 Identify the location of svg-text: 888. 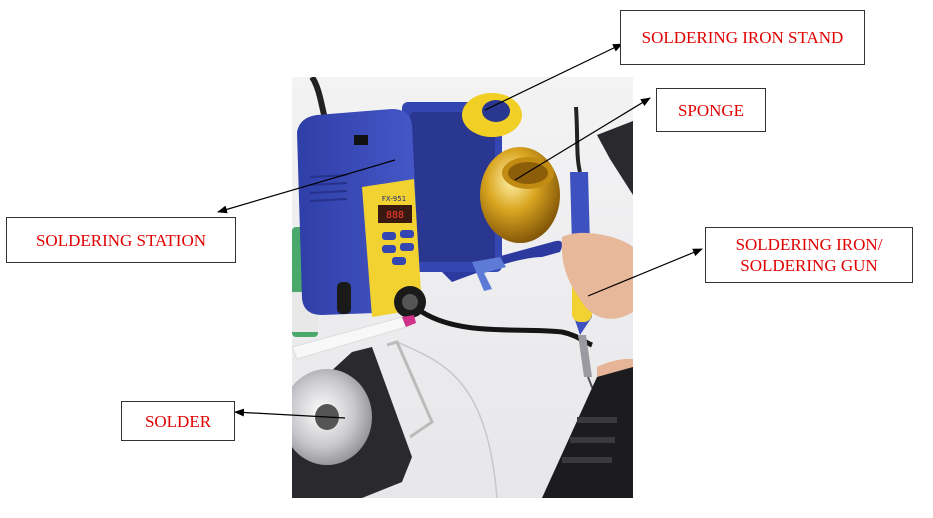
(395, 215).